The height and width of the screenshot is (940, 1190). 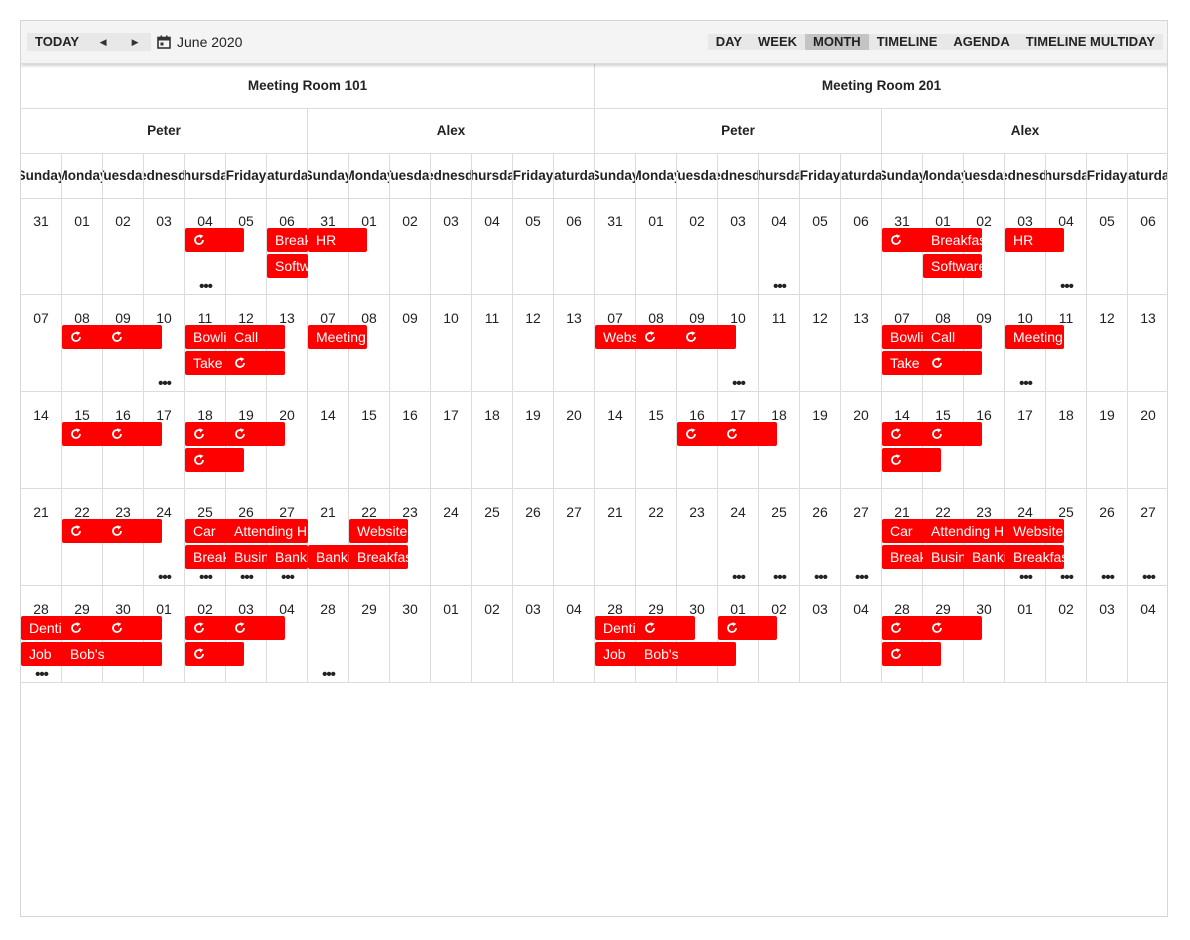 What do you see at coordinates (615, 246) in the screenshot?
I see `day-cell: 31` at bounding box center [615, 246].